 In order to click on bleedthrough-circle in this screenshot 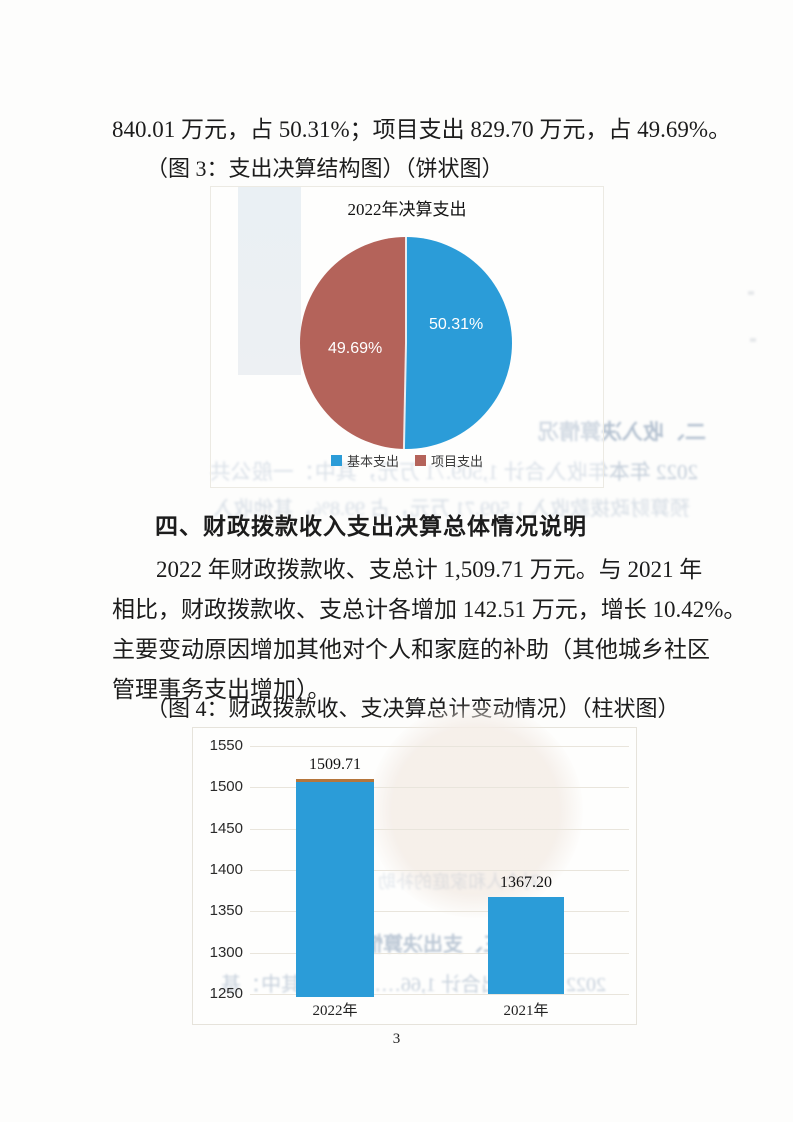, I will do `click(475, 810)`.